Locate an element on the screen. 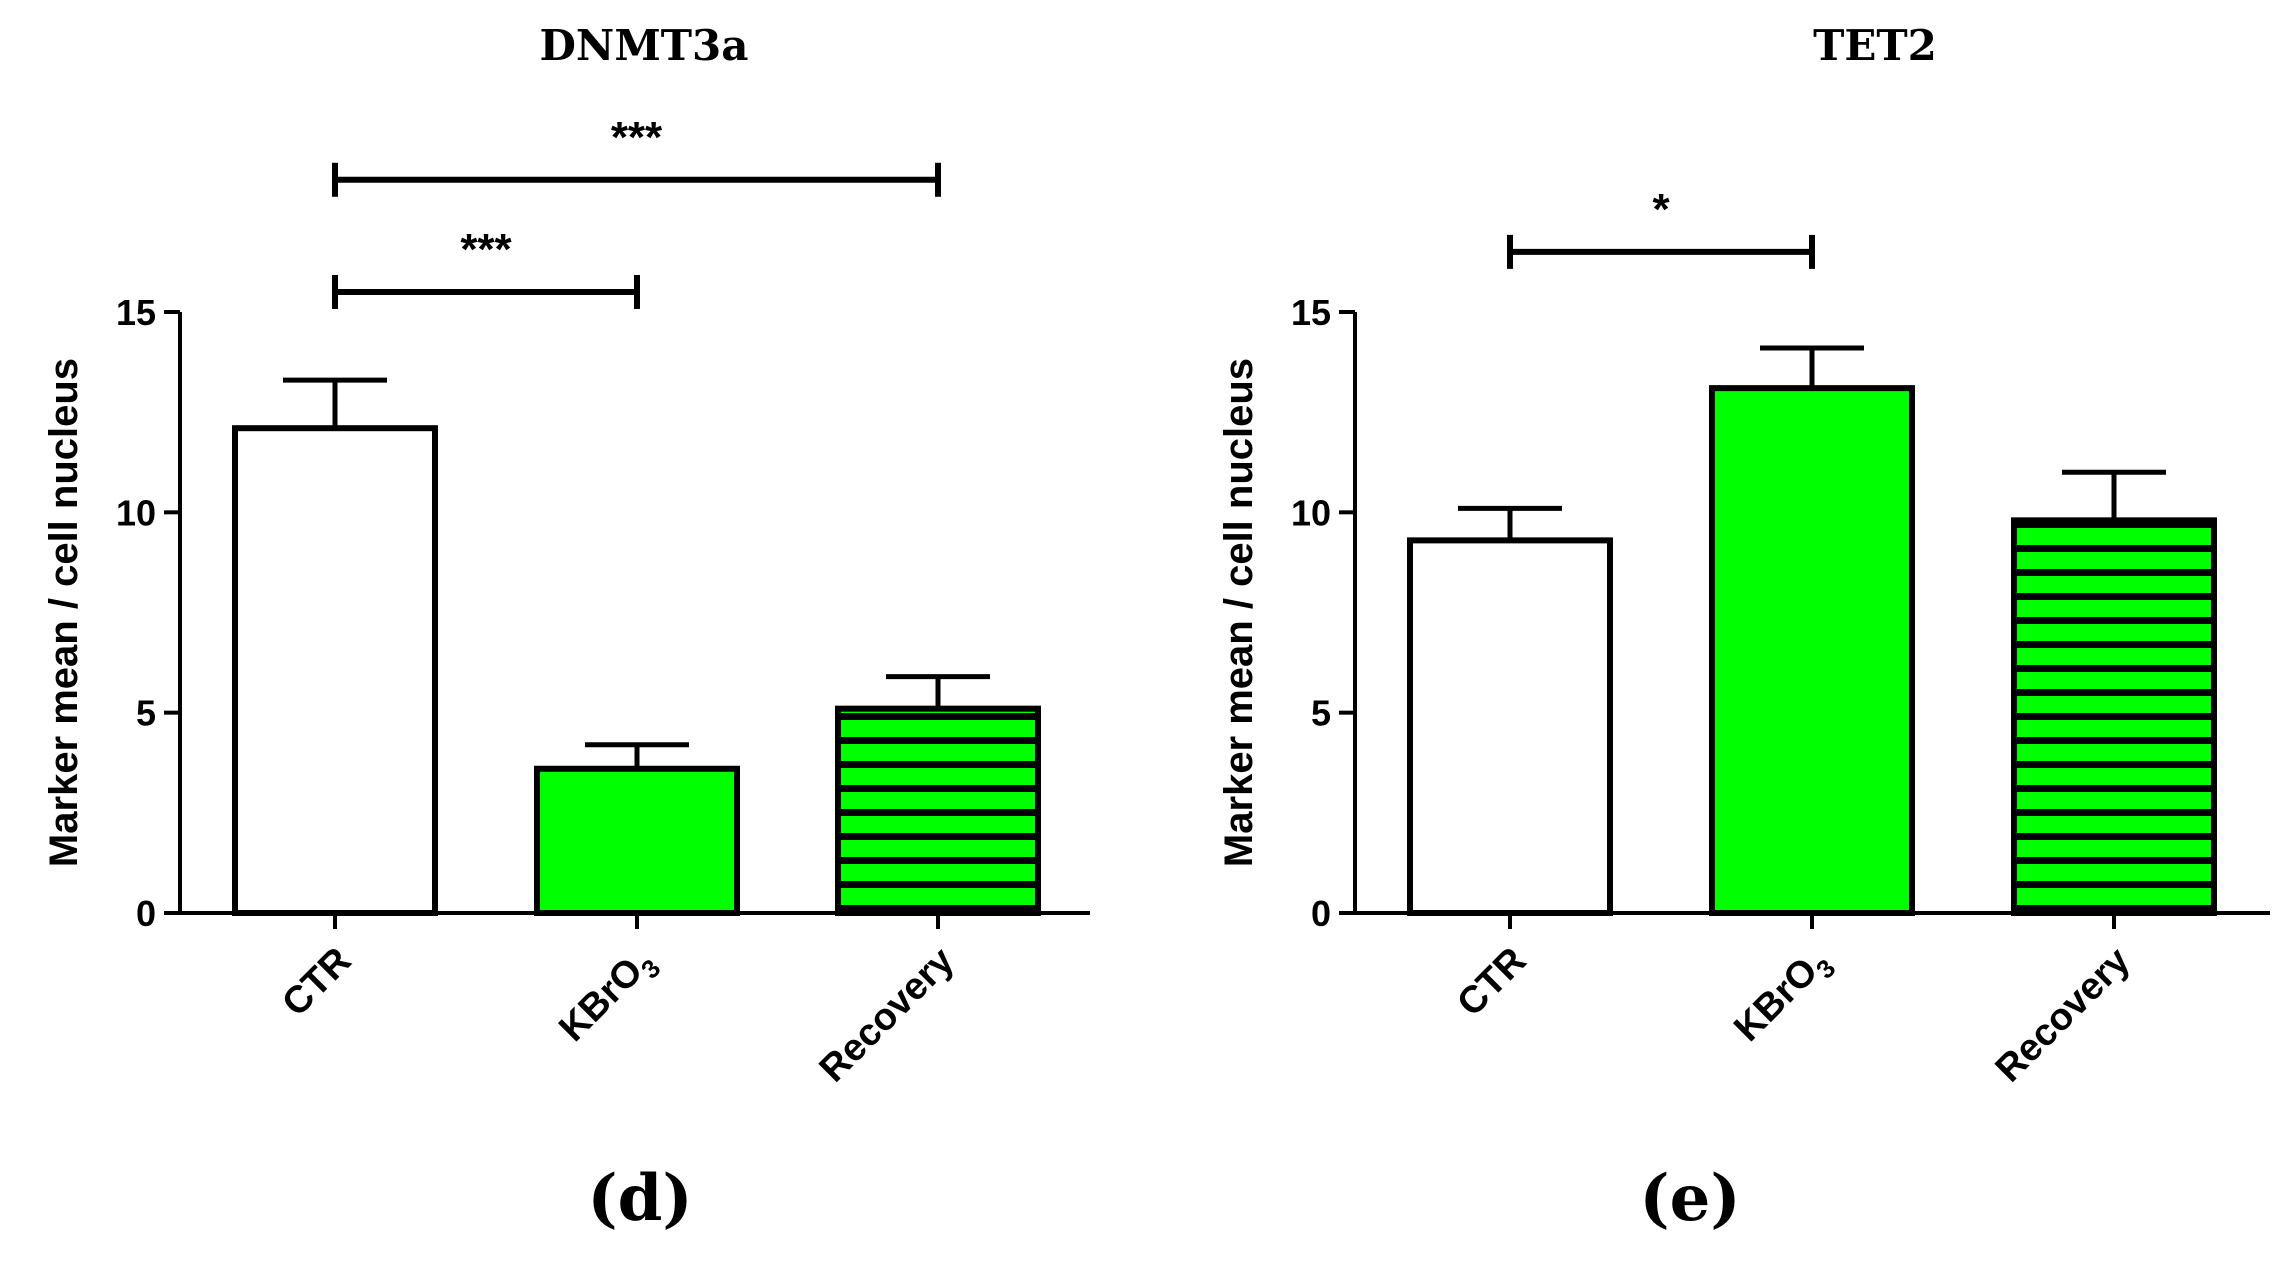 This screenshot has width=2283, height=1275. chart-title: DNMT3a is located at coordinates (644, 45).